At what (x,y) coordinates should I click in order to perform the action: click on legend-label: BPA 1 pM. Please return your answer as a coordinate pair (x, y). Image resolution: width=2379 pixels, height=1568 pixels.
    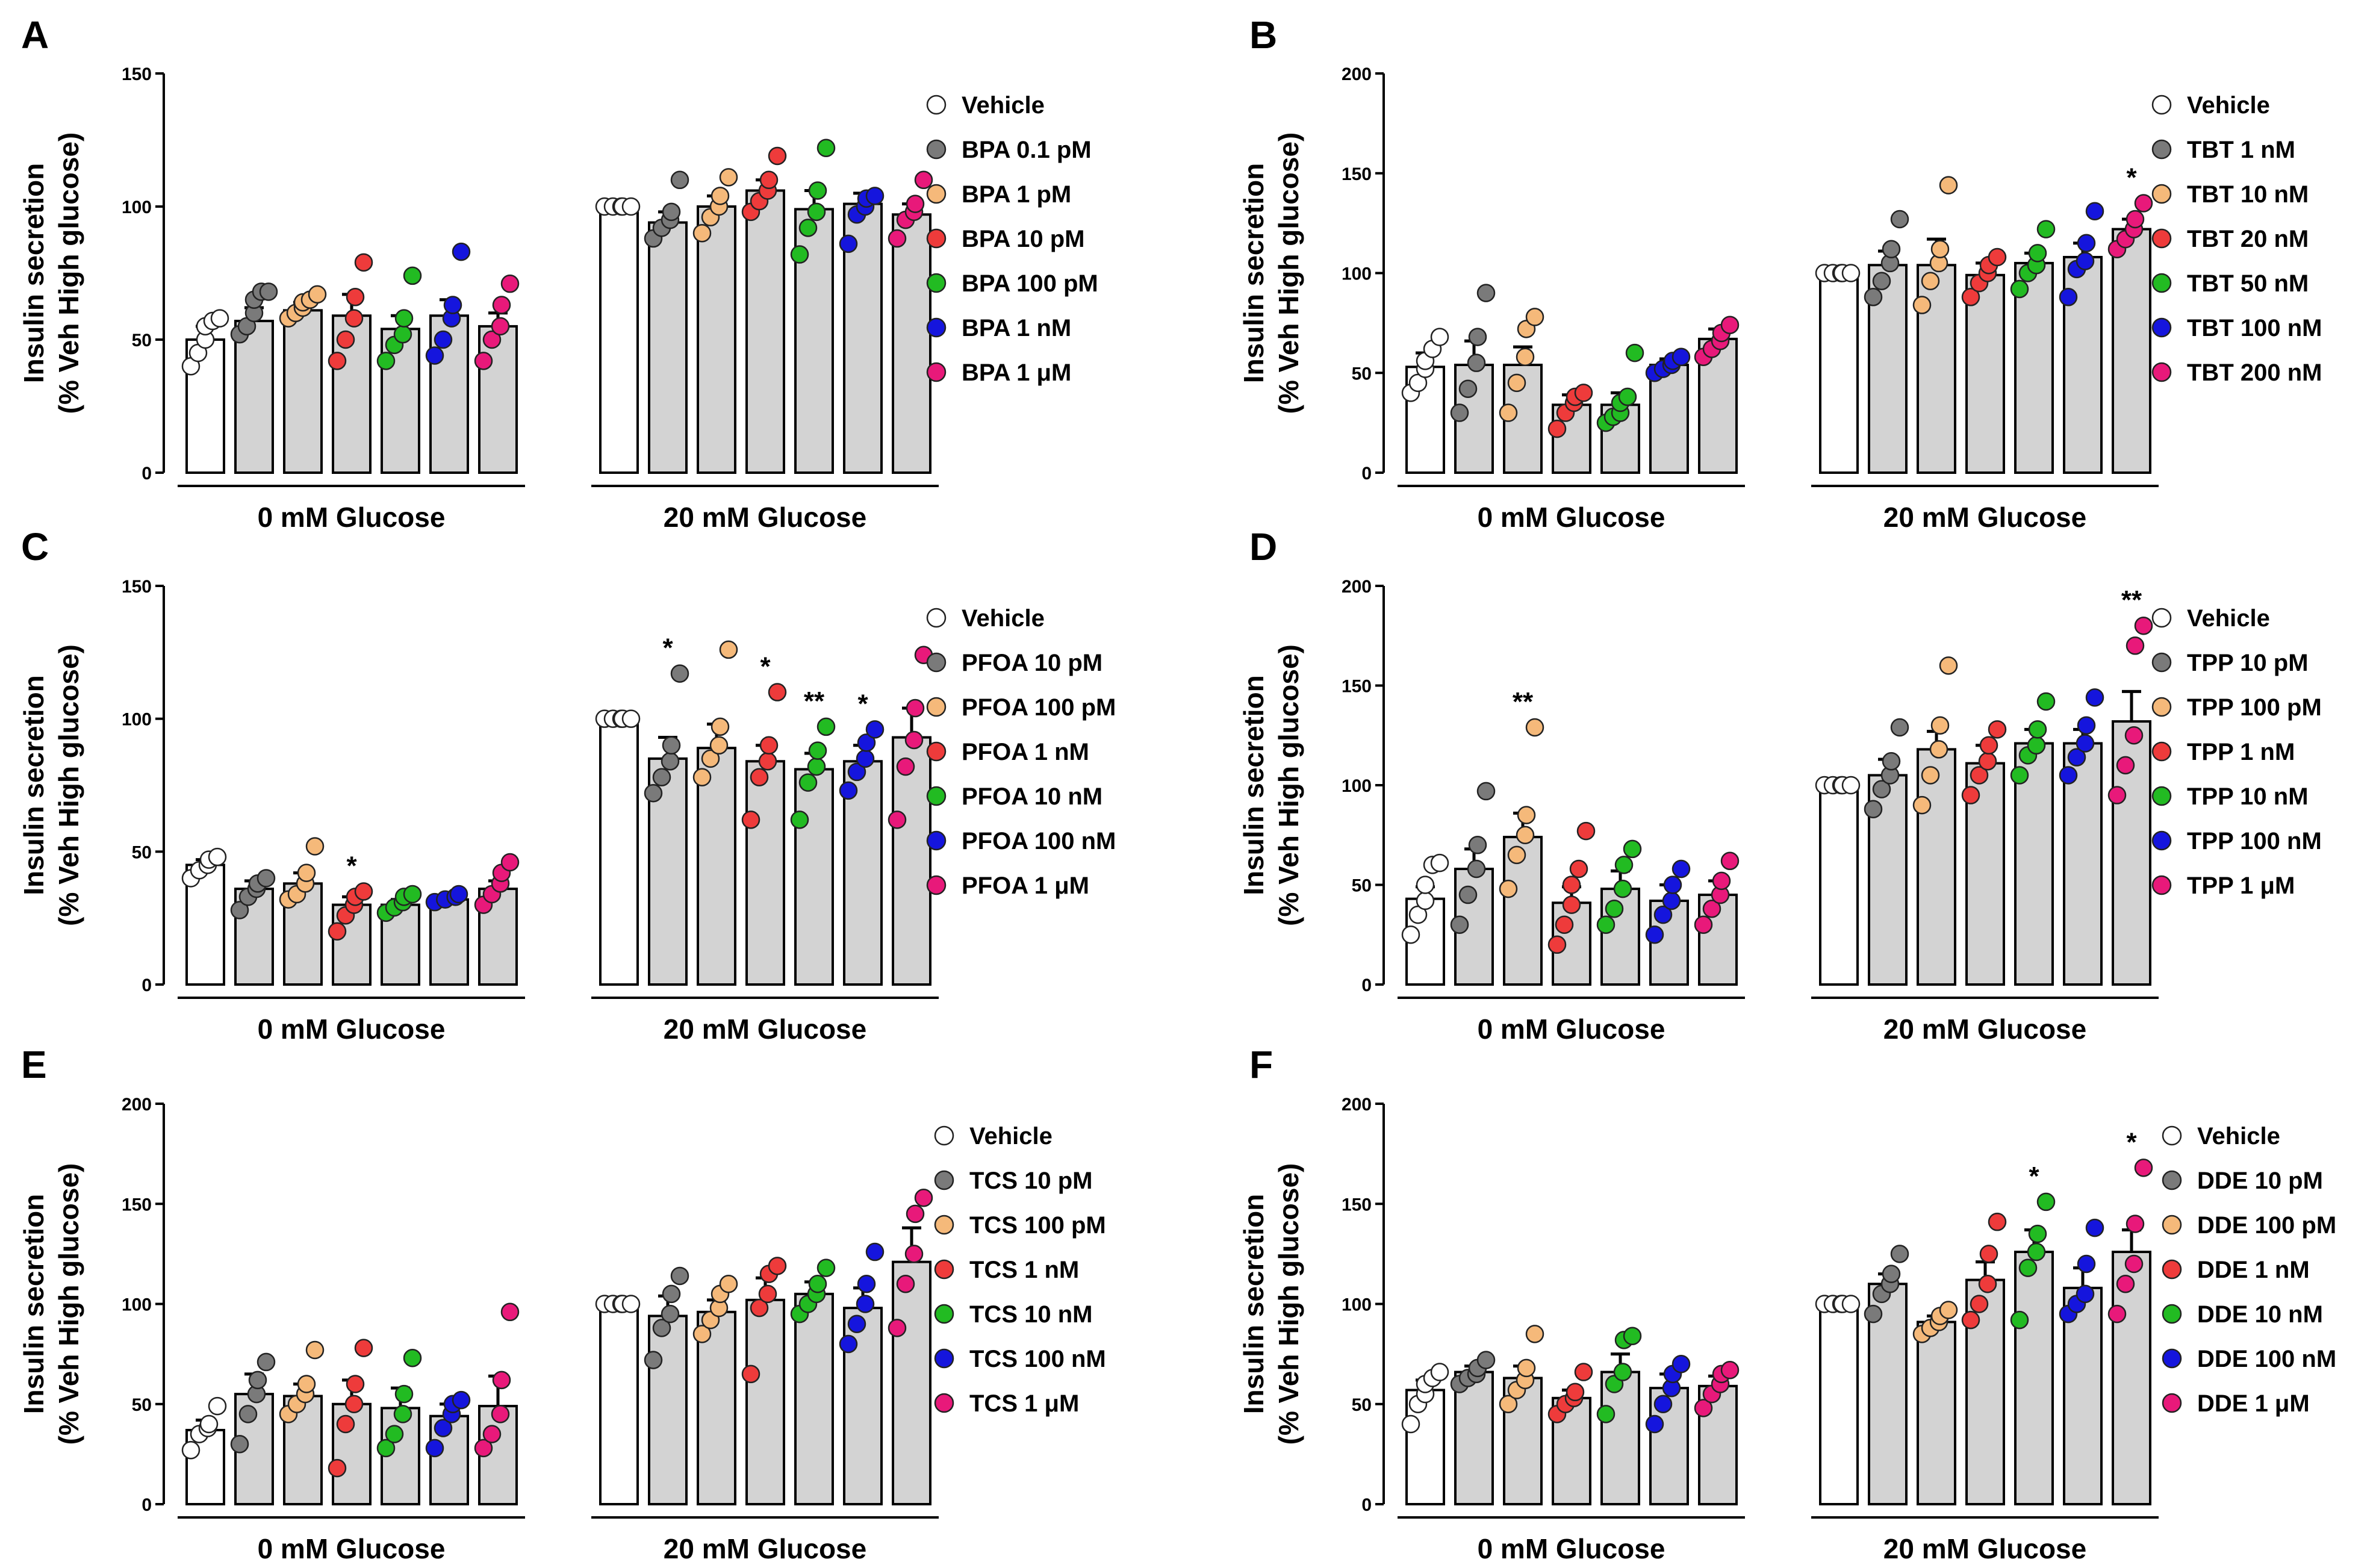
    Looking at the image, I should click on (1016, 195).